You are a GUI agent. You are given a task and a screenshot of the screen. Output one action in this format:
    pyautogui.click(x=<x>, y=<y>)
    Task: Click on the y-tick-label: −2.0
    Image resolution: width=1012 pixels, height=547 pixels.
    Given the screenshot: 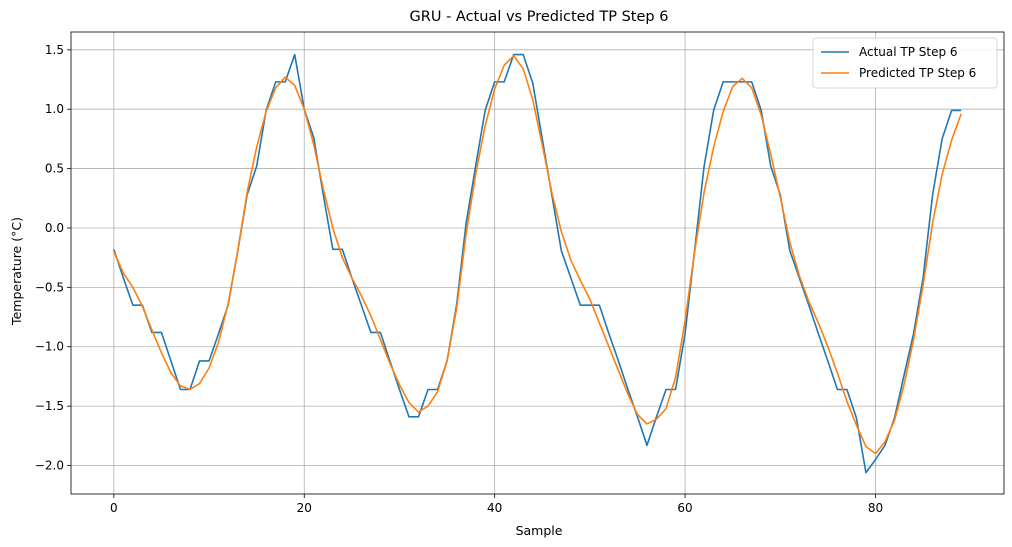 What is the action you would take?
    pyautogui.click(x=49, y=465)
    